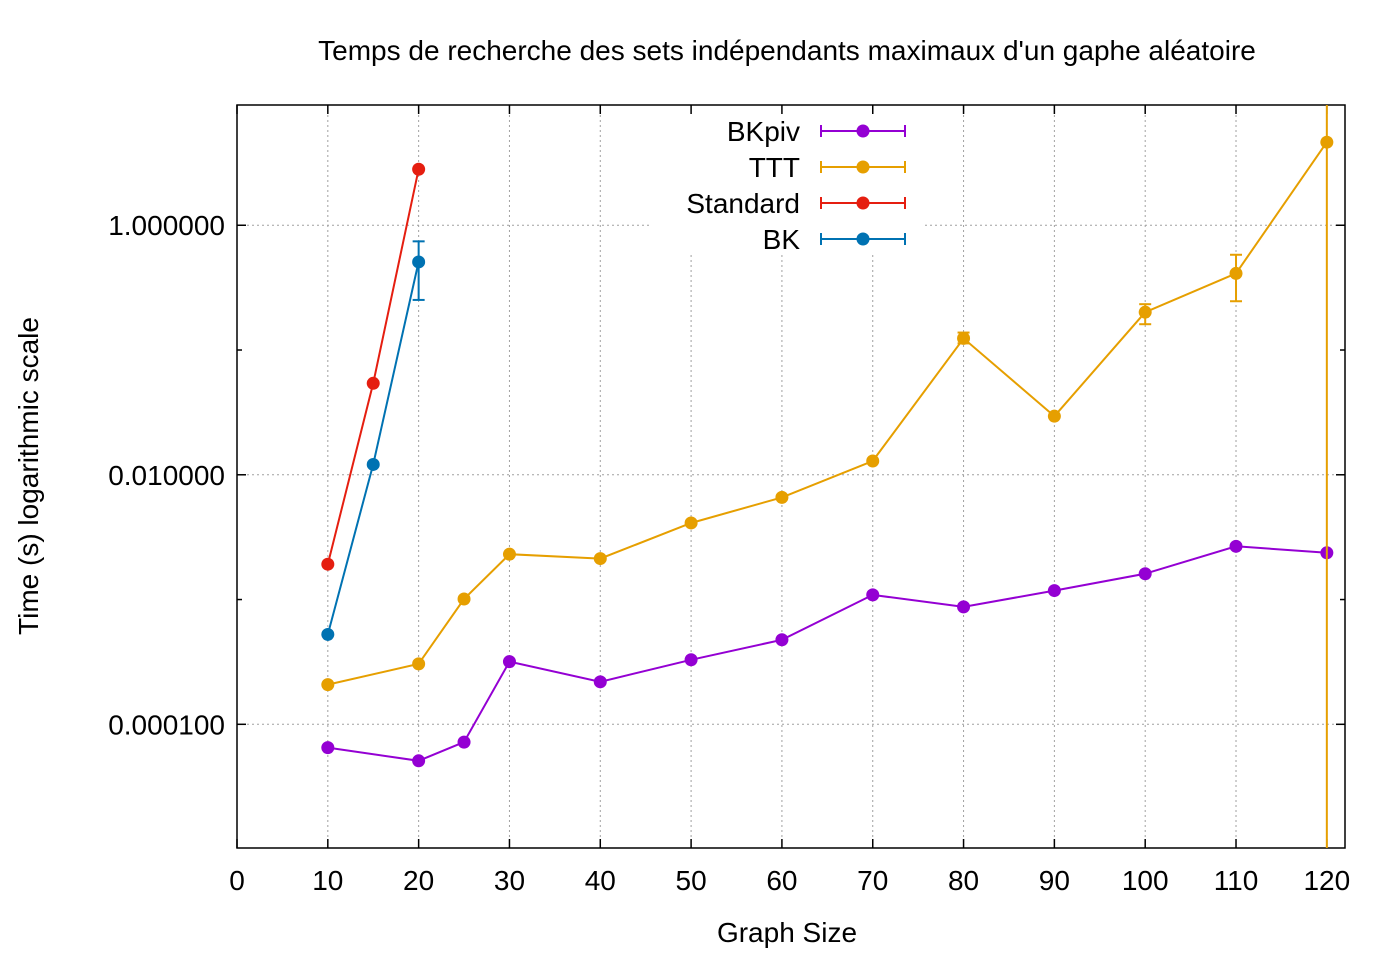  I want to click on x-tick-label: 100, so click(1145, 880).